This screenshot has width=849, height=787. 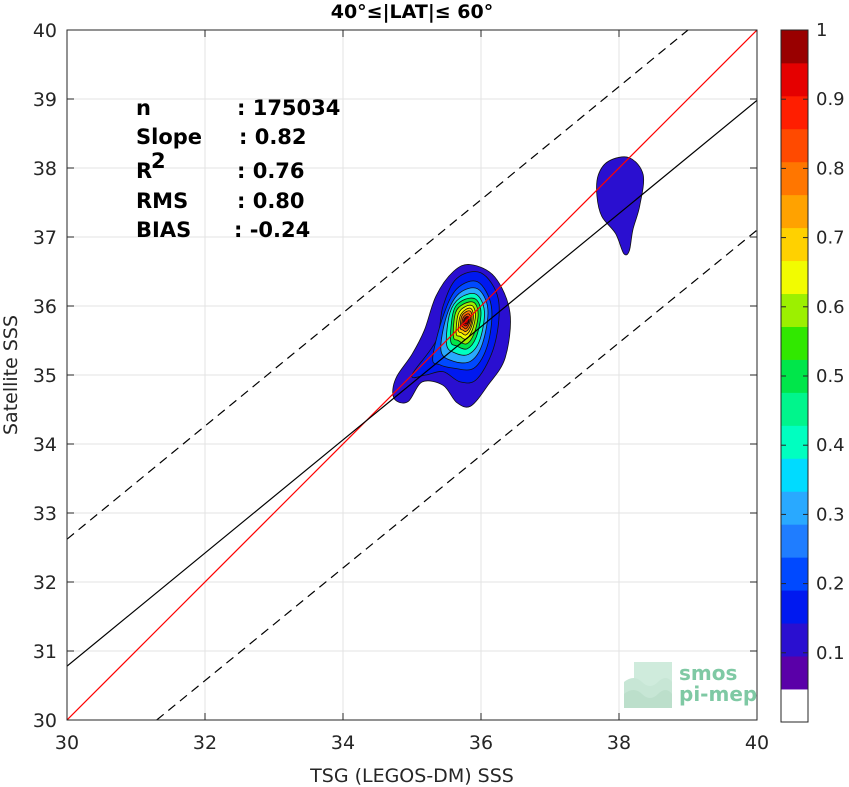 I want to click on y-tick-label: 34, so click(x=45, y=445).